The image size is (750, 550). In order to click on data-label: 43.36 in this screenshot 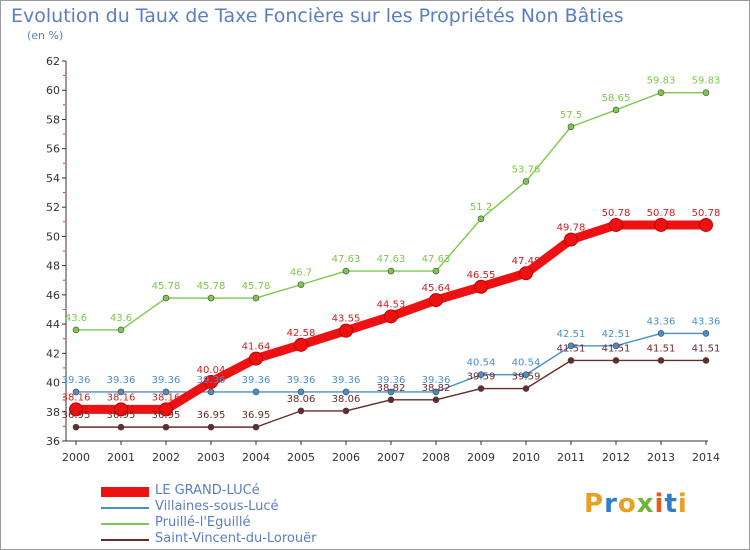, I will do `click(661, 321)`.